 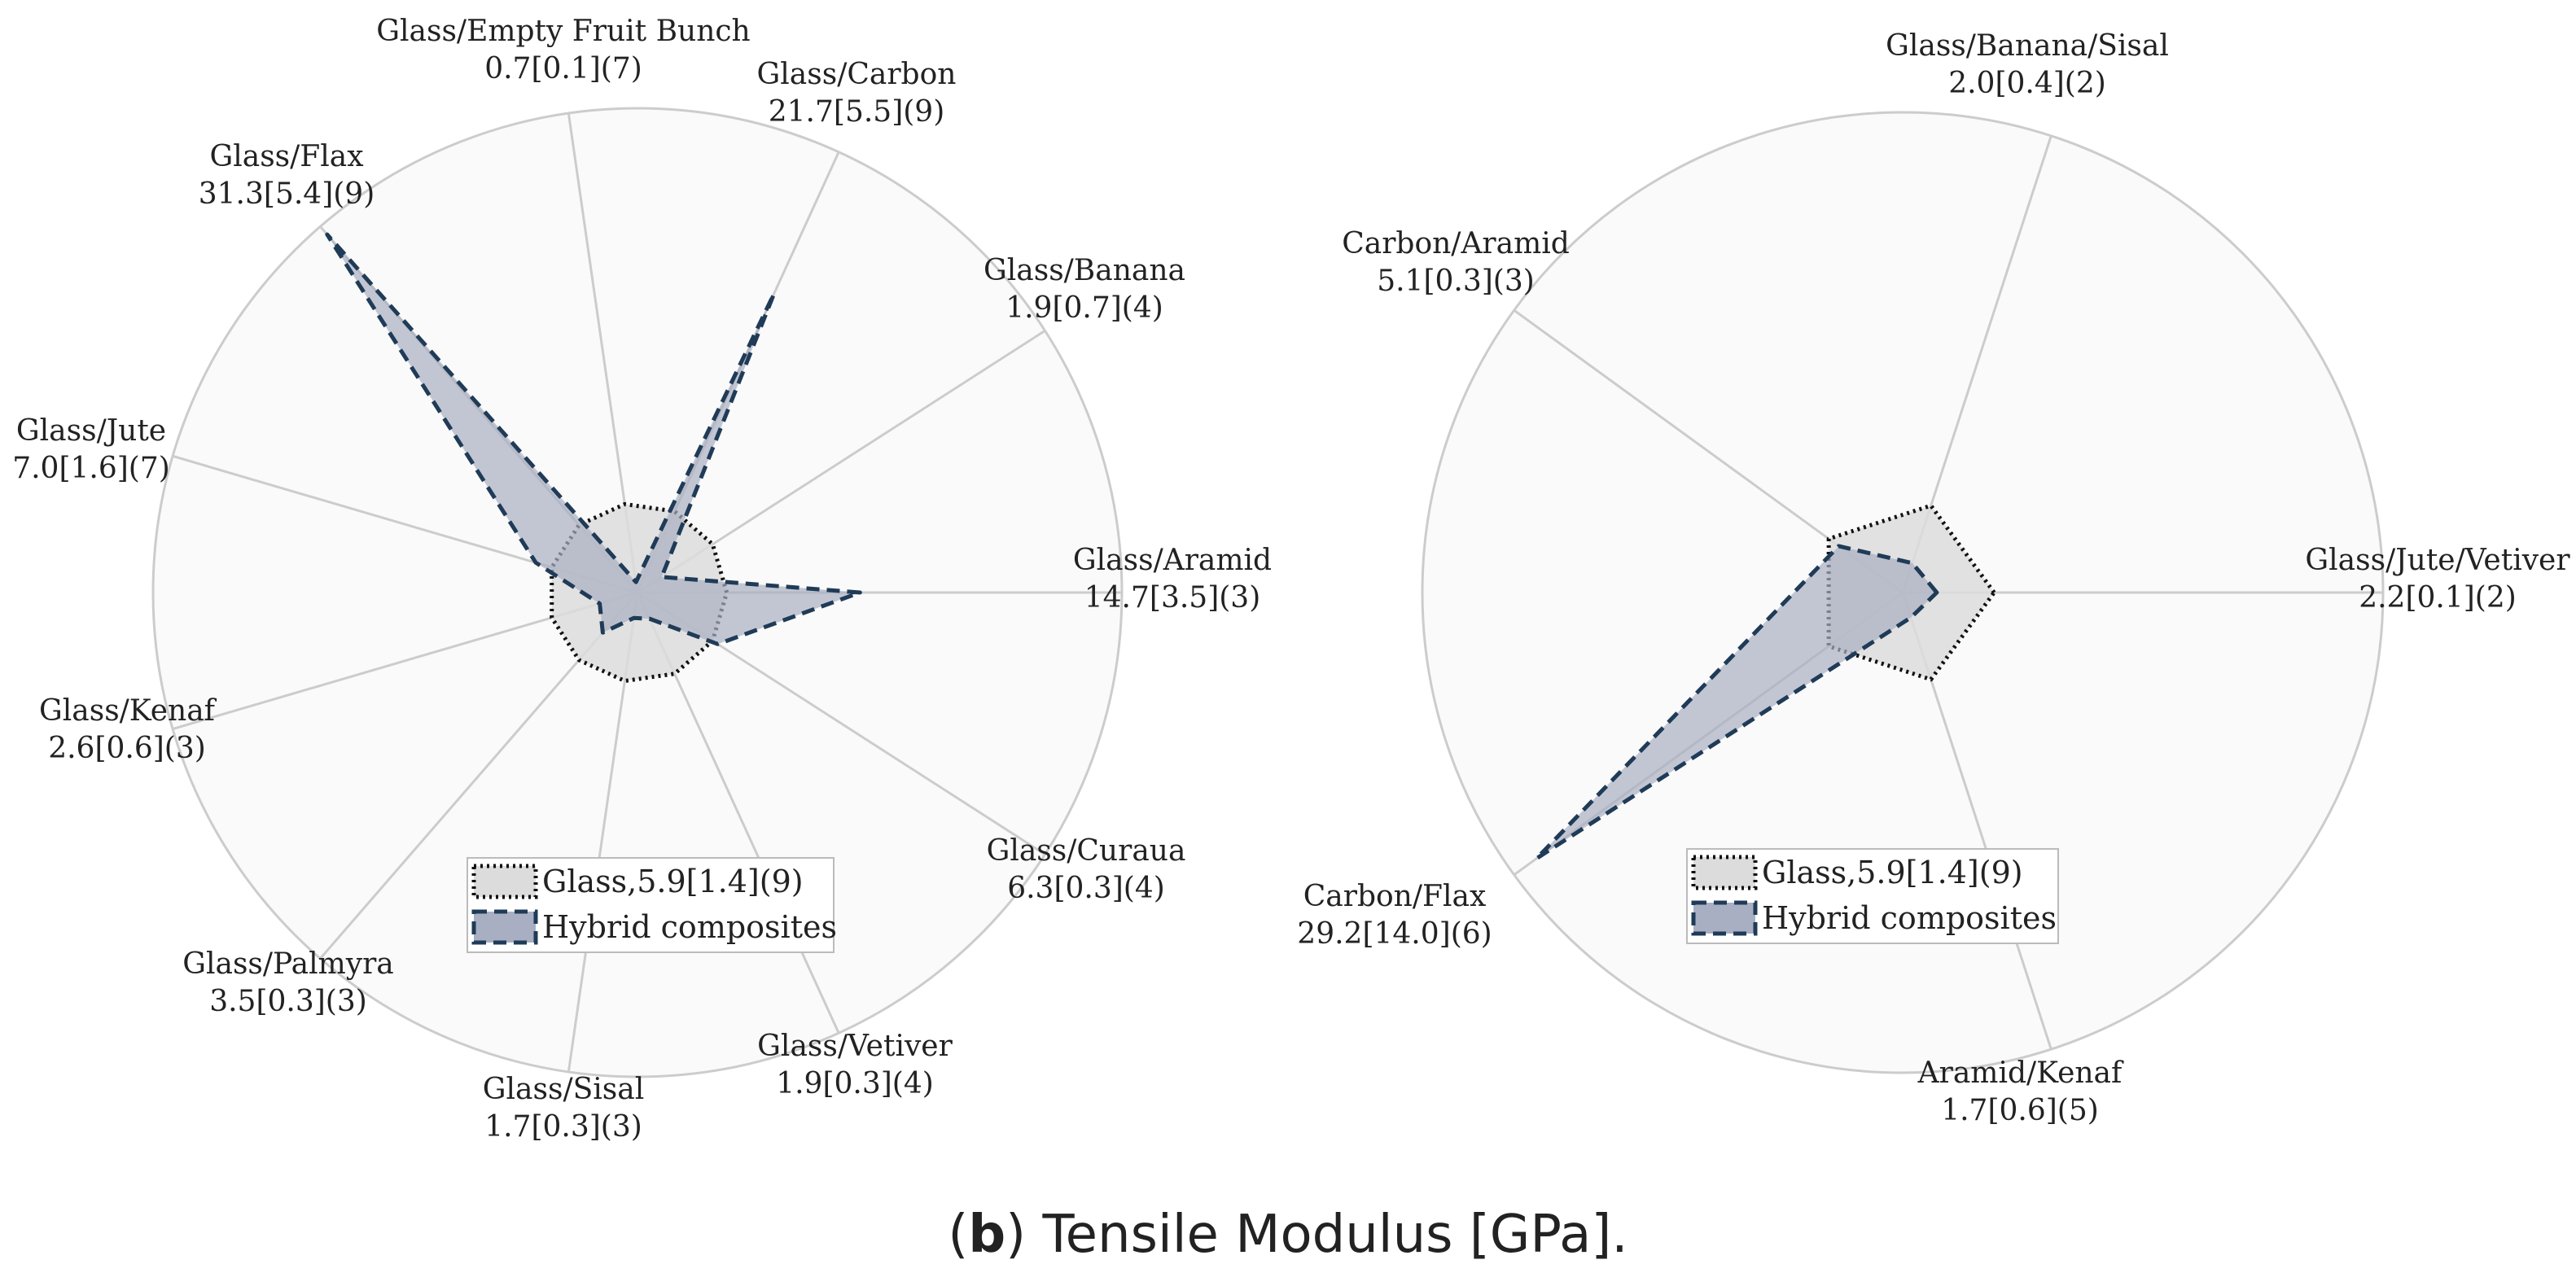 I want to click on figure-caption: (b) Tensile Modulus [GPa]., so click(x=1288, y=1235).